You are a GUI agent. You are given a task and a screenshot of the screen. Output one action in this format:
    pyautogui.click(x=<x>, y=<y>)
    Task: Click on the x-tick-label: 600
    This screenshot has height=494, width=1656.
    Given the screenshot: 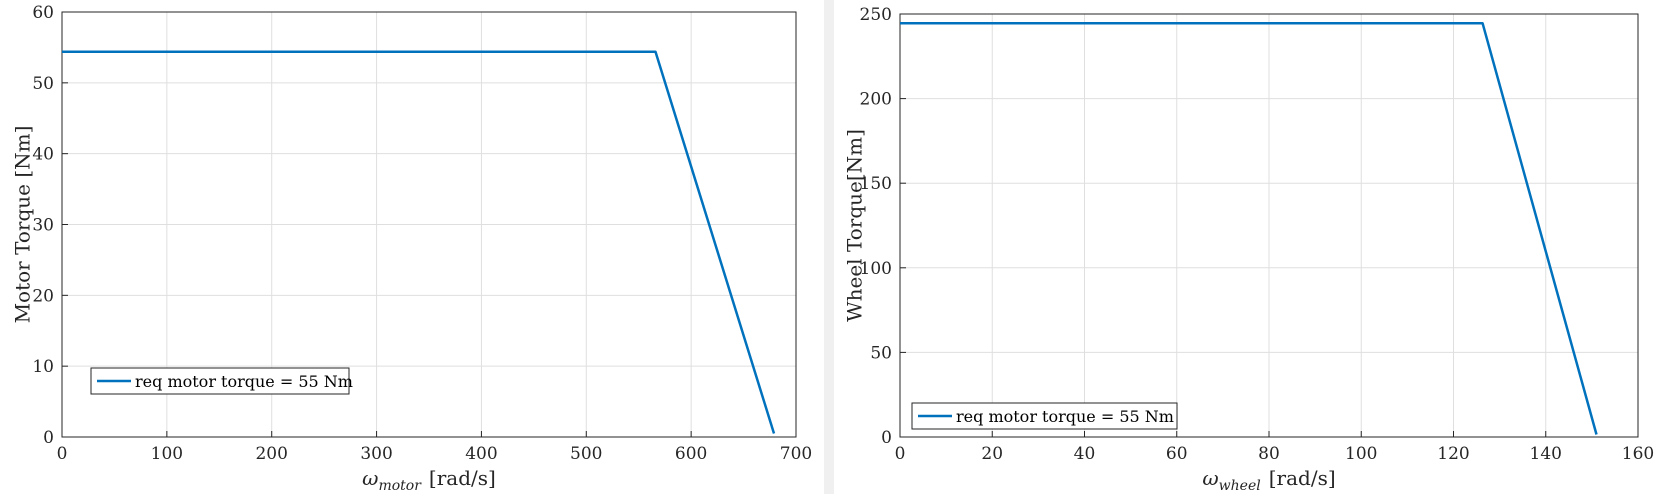 What is the action you would take?
    pyautogui.click(x=691, y=454)
    